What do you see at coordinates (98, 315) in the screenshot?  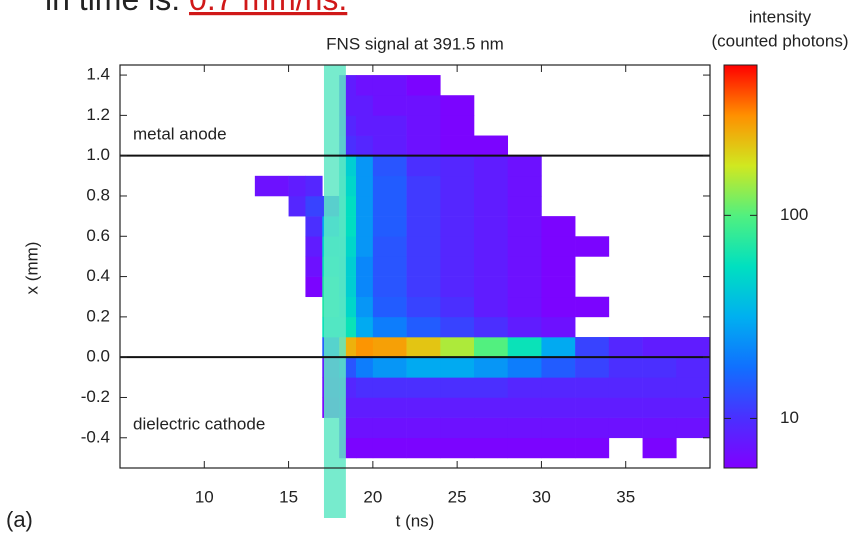 I see `y-tick-label: 0.2` at bounding box center [98, 315].